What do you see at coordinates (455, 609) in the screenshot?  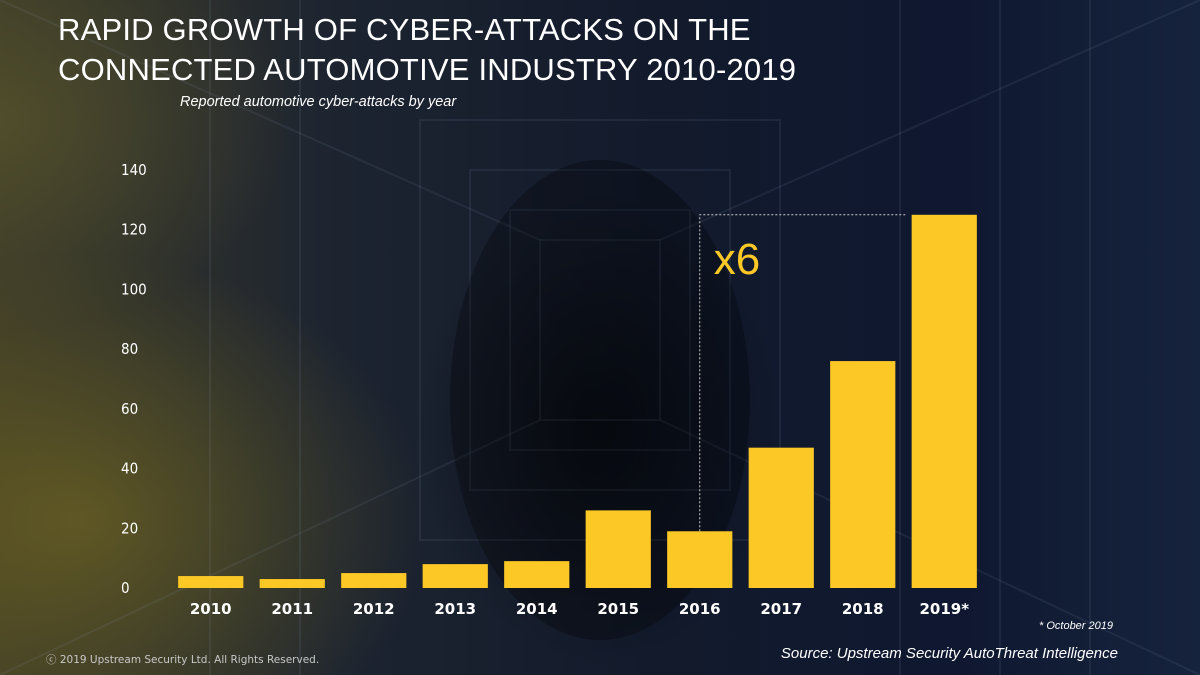 I see `x-tick-label: 2013` at bounding box center [455, 609].